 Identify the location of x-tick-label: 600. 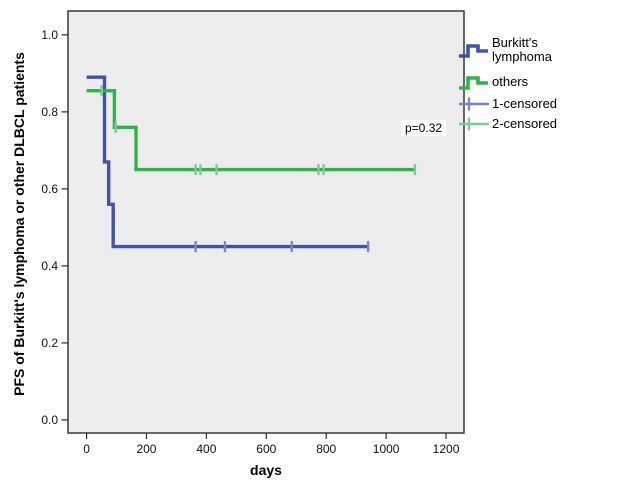
(266, 449).